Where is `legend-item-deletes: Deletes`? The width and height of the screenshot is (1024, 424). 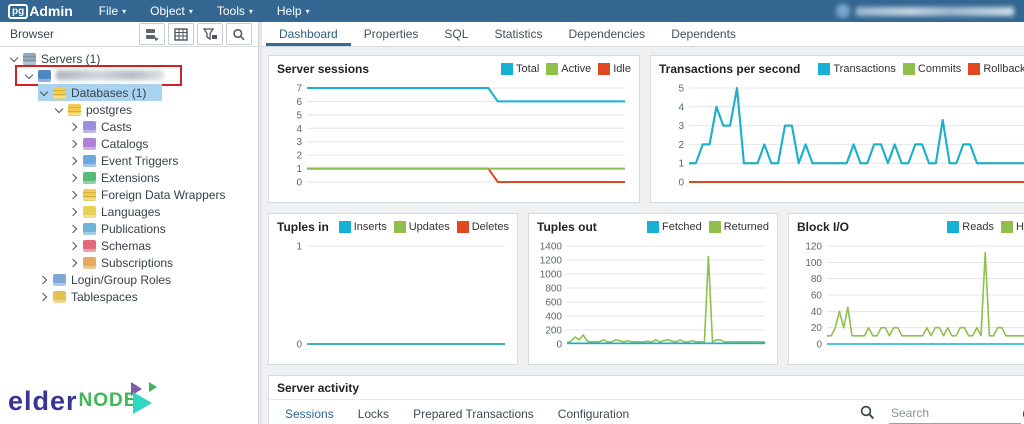 legend-item-deletes: Deletes is located at coordinates (482, 227).